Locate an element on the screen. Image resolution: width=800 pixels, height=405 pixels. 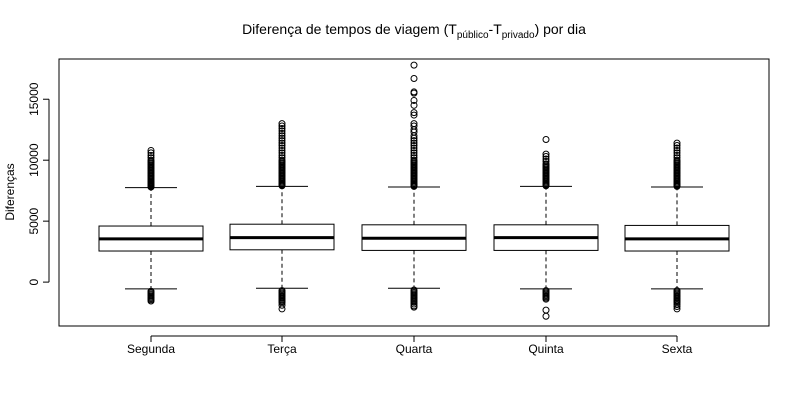
x-tick-label: Segunda is located at coordinates (151, 349).